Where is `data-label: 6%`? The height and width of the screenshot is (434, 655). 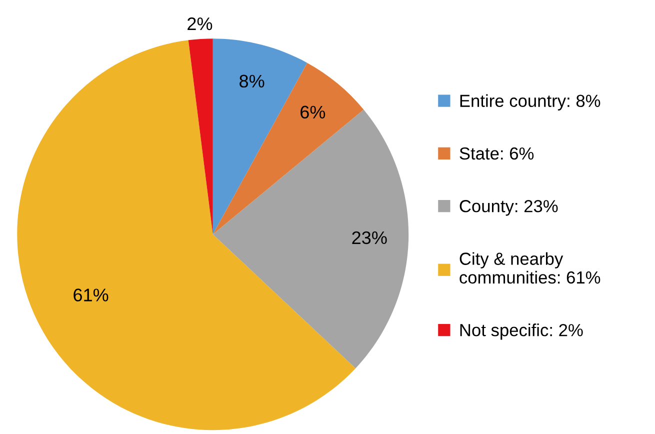 data-label: 6% is located at coordinates (313, 112).